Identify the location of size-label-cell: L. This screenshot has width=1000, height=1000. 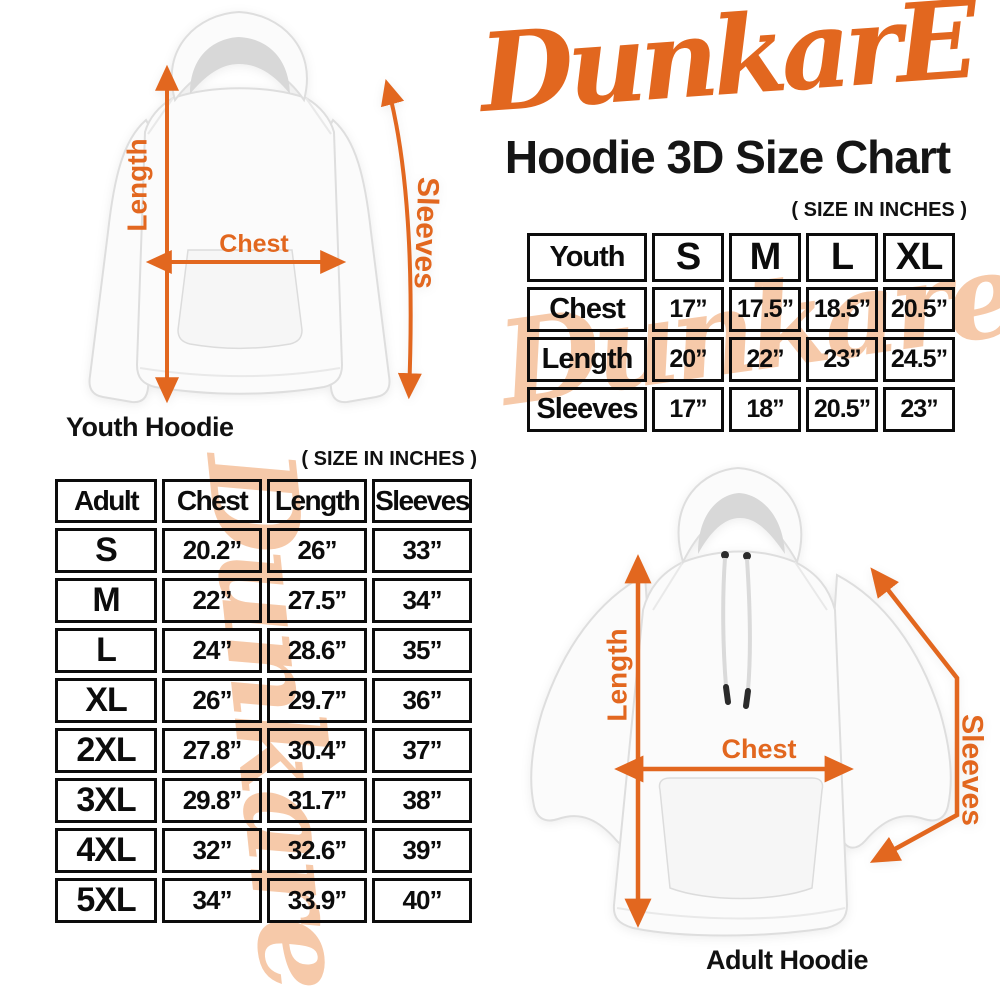
(106, 650).